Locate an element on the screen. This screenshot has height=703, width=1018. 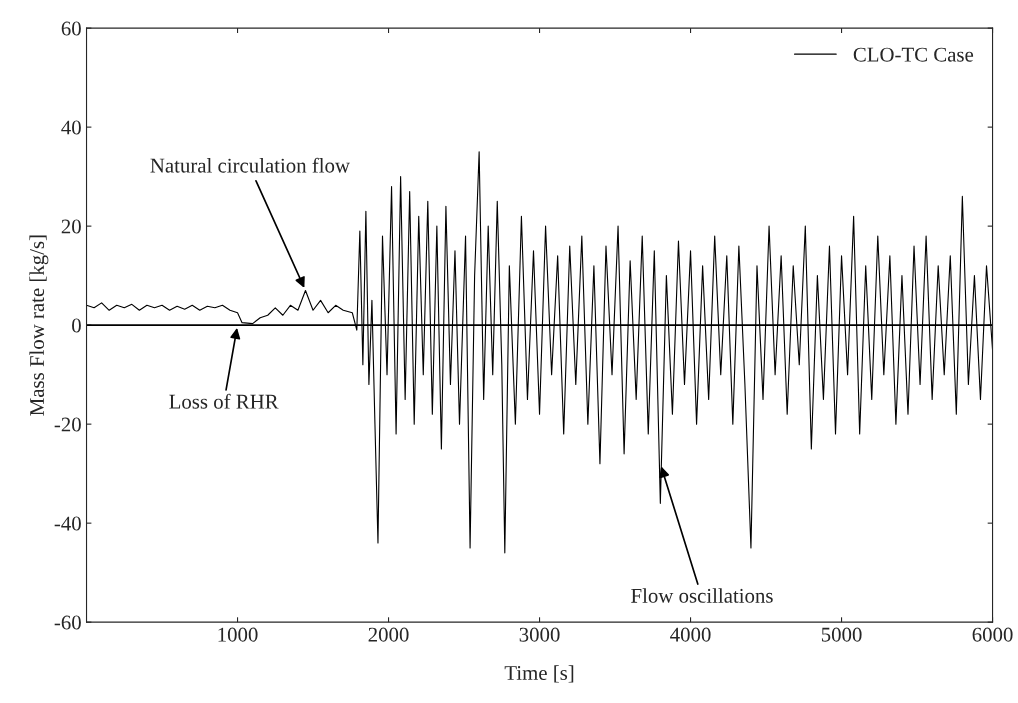
x-tick-label: 4000 is located at coordinates (690, 634).